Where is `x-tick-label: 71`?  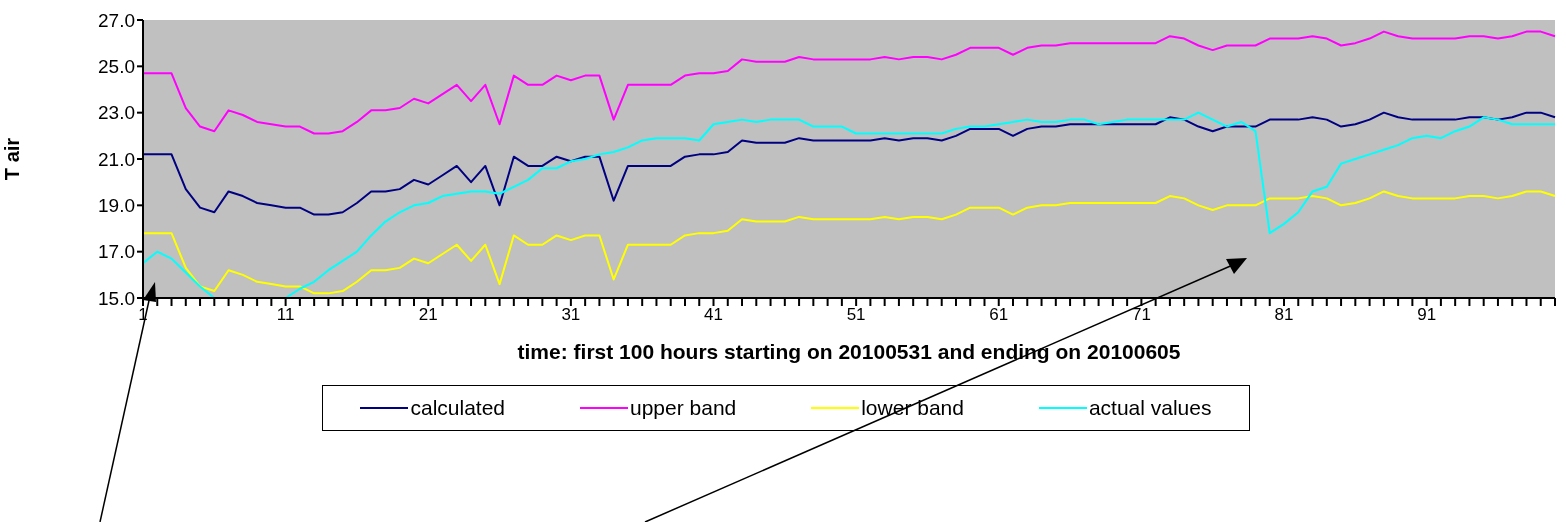
x-tick-label: 71 is located at coordinates (1141, 315).